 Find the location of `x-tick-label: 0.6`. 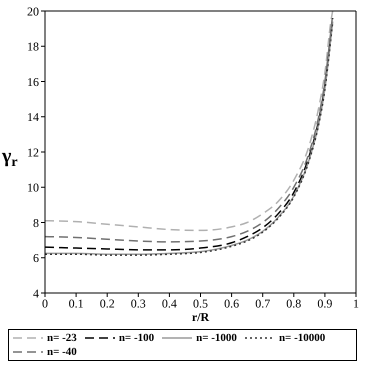

x-tick-label: 0.6 is located at coordinates (232, 303).